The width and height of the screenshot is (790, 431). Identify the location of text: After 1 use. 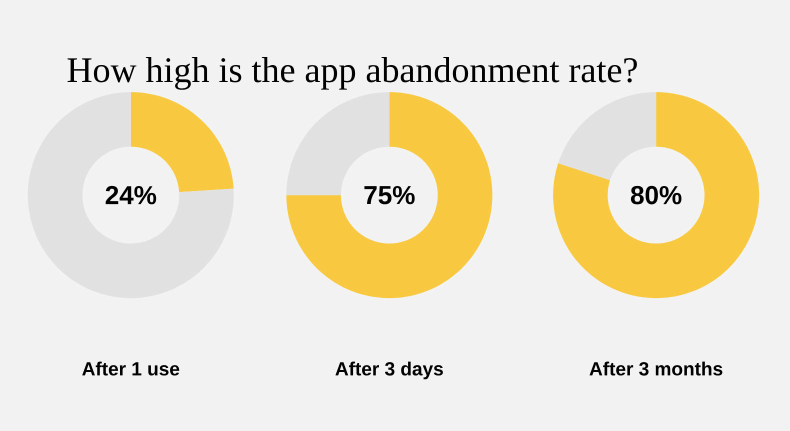
(131, 369).